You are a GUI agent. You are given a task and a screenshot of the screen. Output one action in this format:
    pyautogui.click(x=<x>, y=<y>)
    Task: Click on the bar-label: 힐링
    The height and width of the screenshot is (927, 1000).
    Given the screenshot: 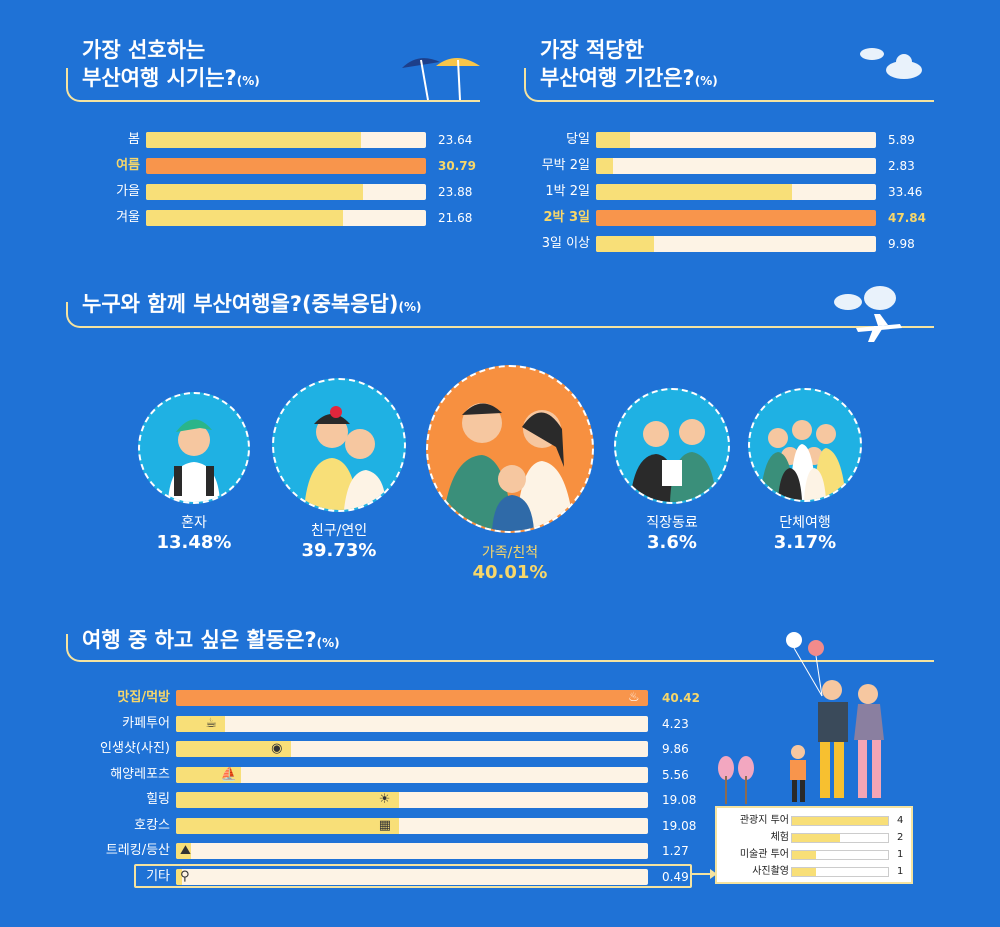 What is the action you would take?
    pyautogui.click(x=158, y=799)
    